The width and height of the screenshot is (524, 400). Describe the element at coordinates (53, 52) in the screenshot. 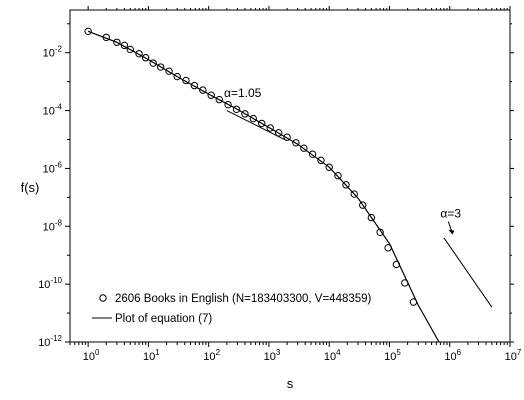

I see `y-tick-label: 10⁻²` at that location.